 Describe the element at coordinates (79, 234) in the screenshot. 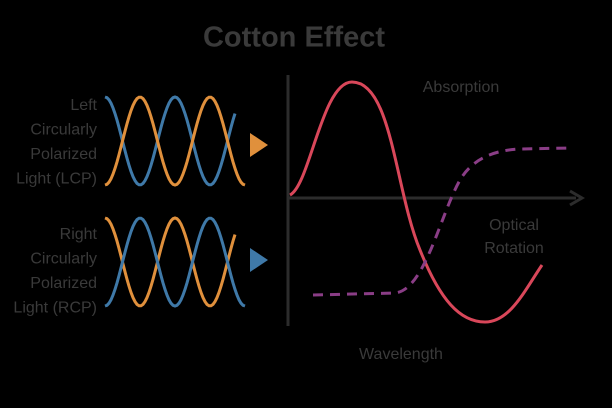

I see `label-line: Right` at that location.